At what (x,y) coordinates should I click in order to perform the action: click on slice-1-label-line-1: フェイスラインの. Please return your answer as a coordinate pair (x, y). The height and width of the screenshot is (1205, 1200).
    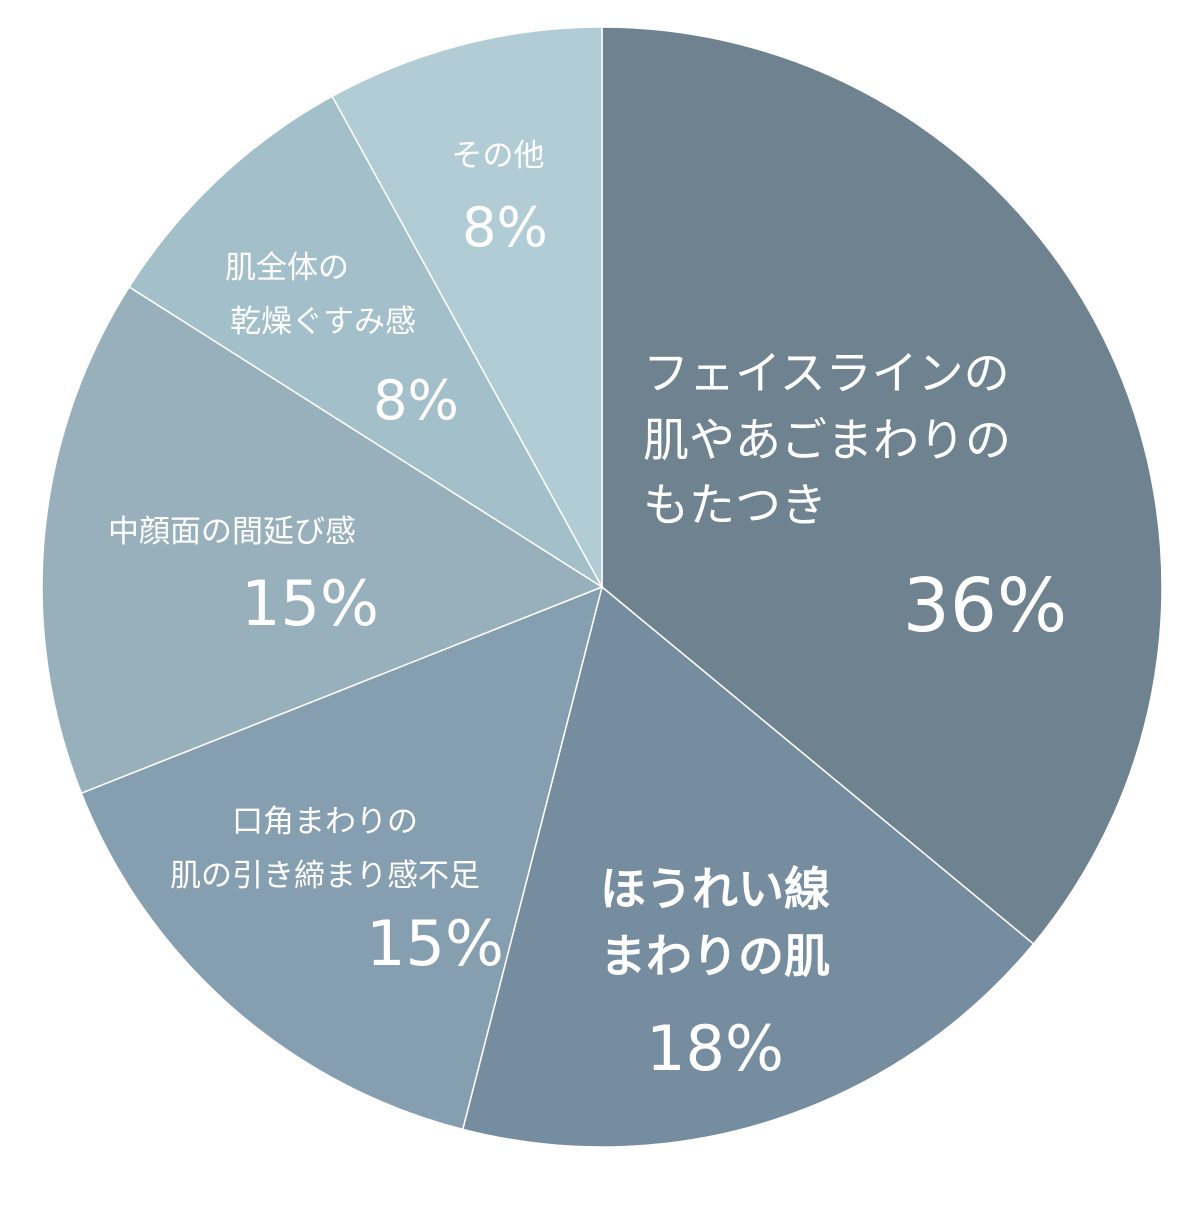
    Looking at the image, I should click on (826, 373).